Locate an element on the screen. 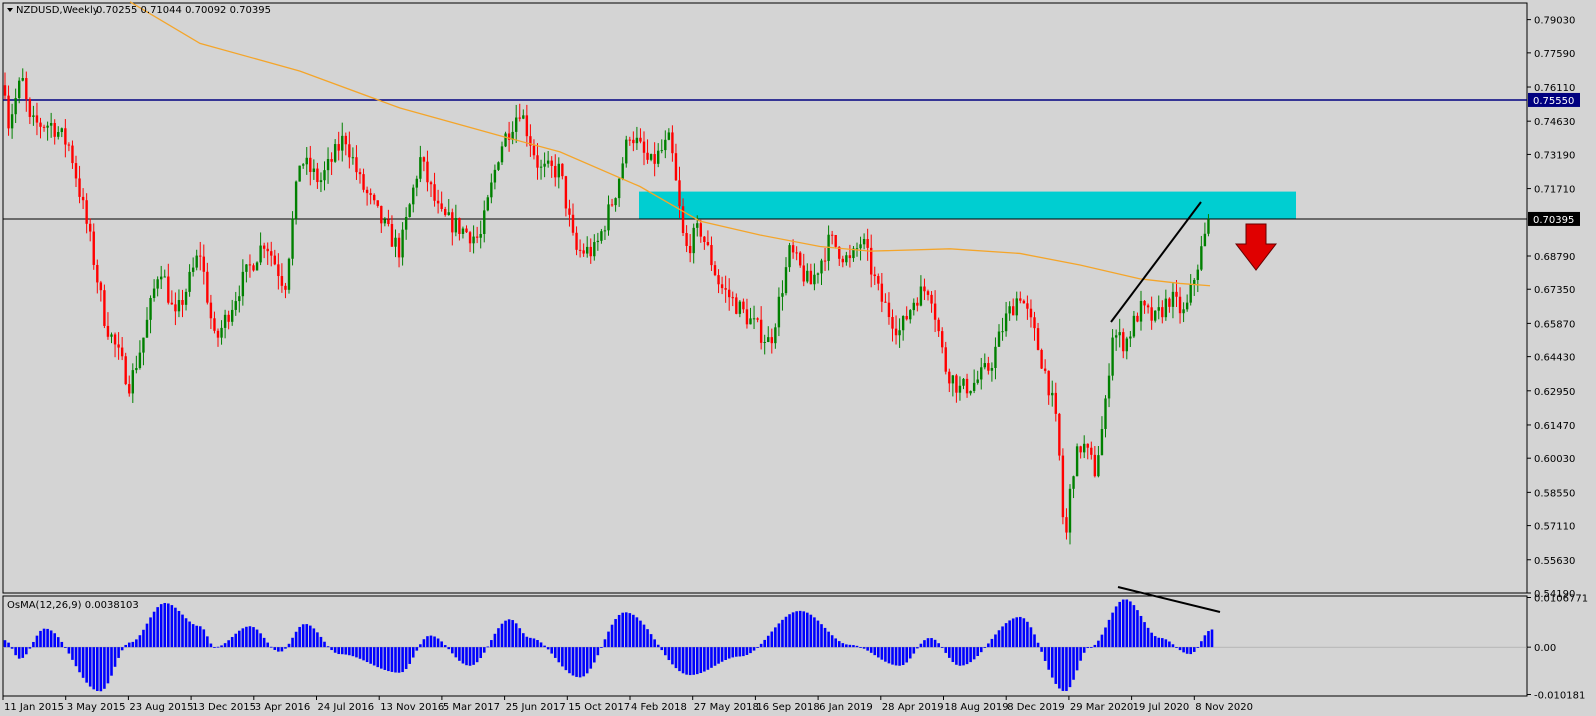 This screenshot has height=716, width=1596. dropdown-triangle-icon is located at coordinates (10, 10).